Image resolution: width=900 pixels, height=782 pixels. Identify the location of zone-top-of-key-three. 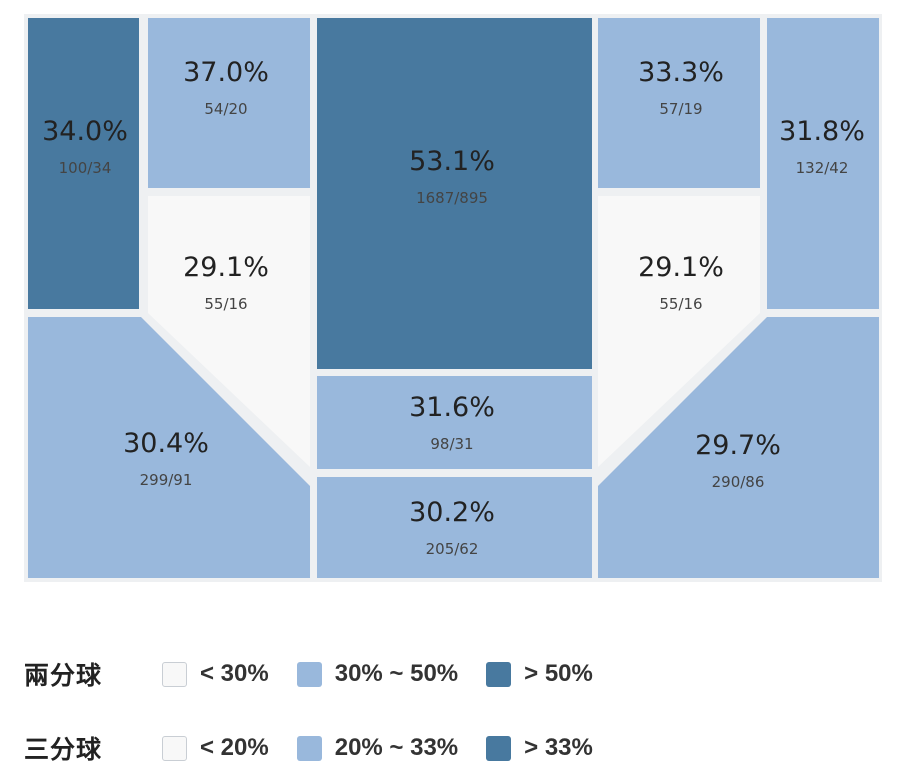
(454, 527).